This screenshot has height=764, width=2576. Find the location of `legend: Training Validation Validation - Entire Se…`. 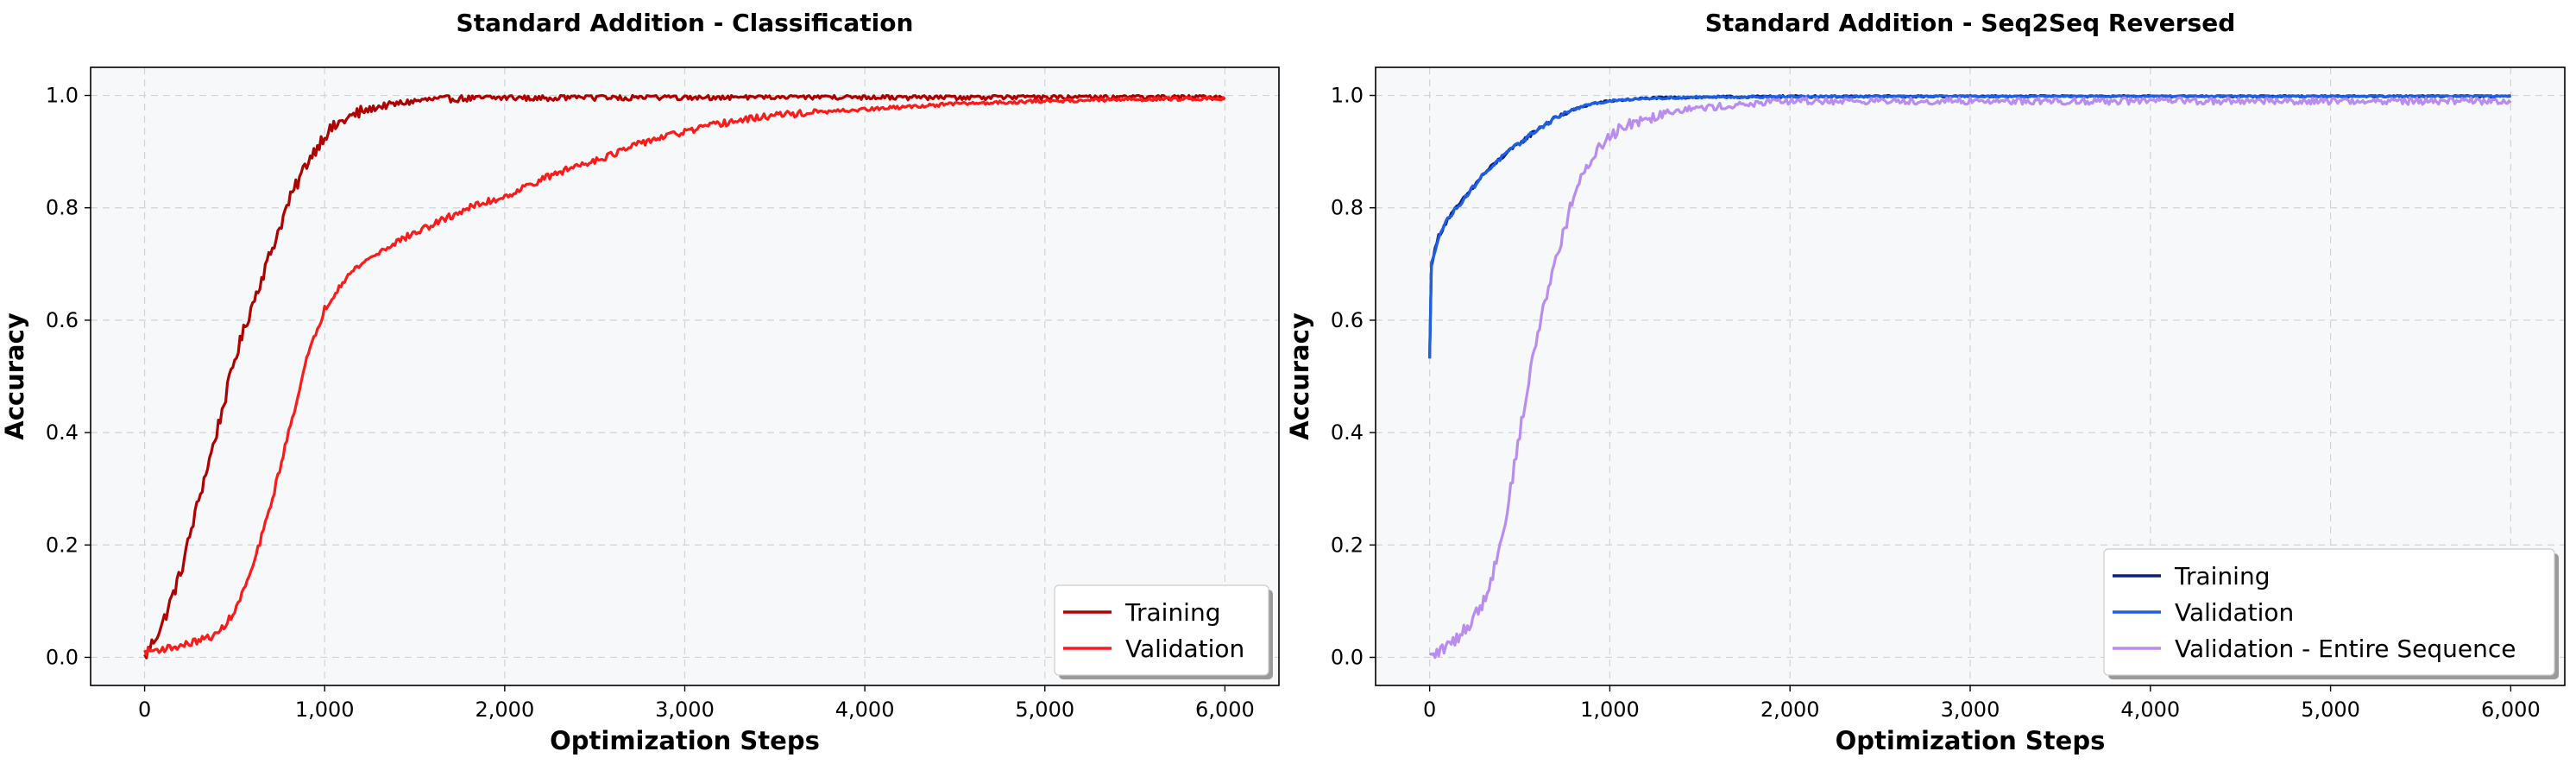

legend: Training Validation Validation - Entire Se… is located at coordinates (2331, 613).